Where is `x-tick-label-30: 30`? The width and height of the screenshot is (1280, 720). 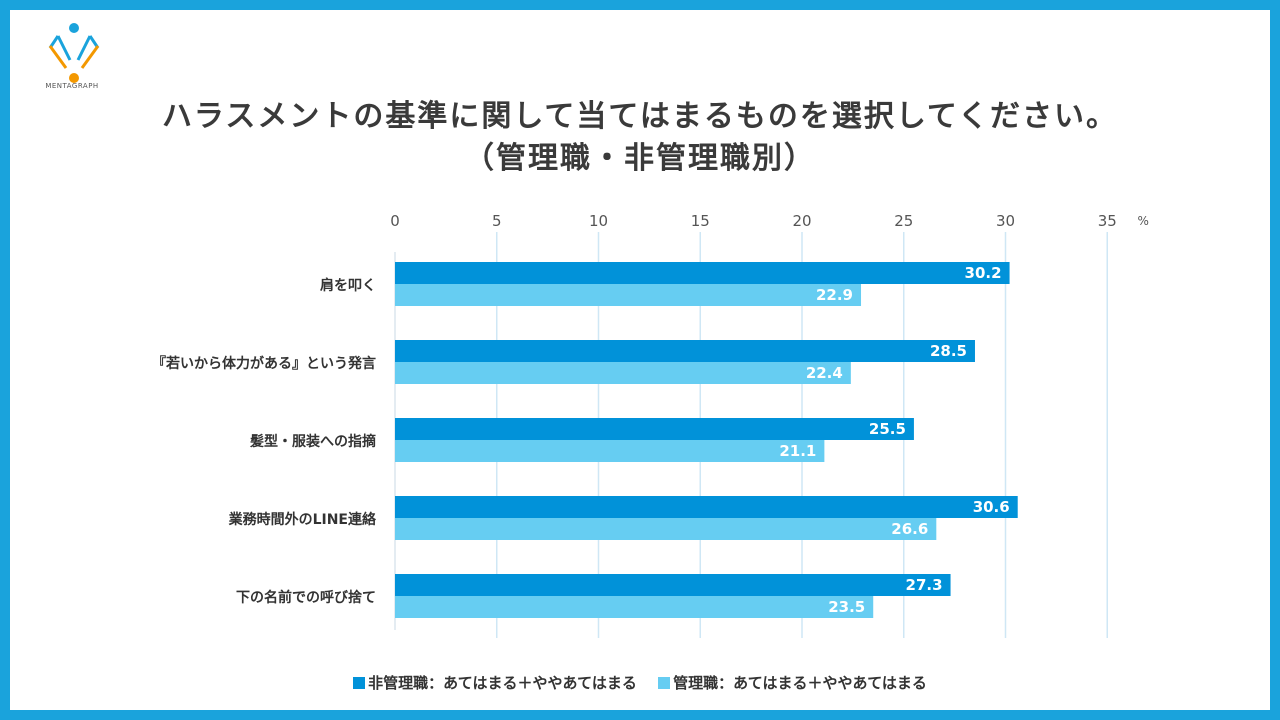 x-tick-label-30: 30 is located at coordinates (1005, 221).